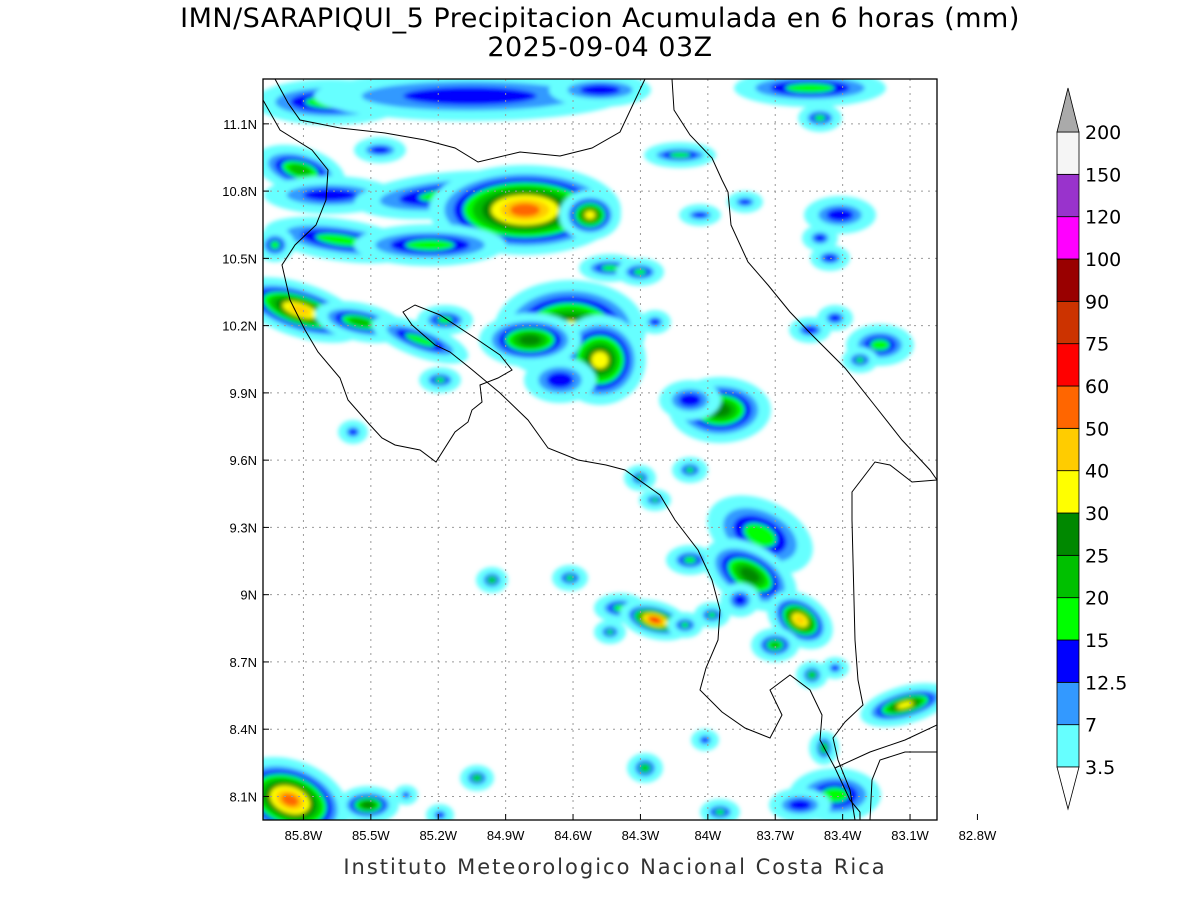 Image resolution: width=1200 pixels, height=900 pixels. I want to click on colorbar-label: 120, so click(1103, 218).